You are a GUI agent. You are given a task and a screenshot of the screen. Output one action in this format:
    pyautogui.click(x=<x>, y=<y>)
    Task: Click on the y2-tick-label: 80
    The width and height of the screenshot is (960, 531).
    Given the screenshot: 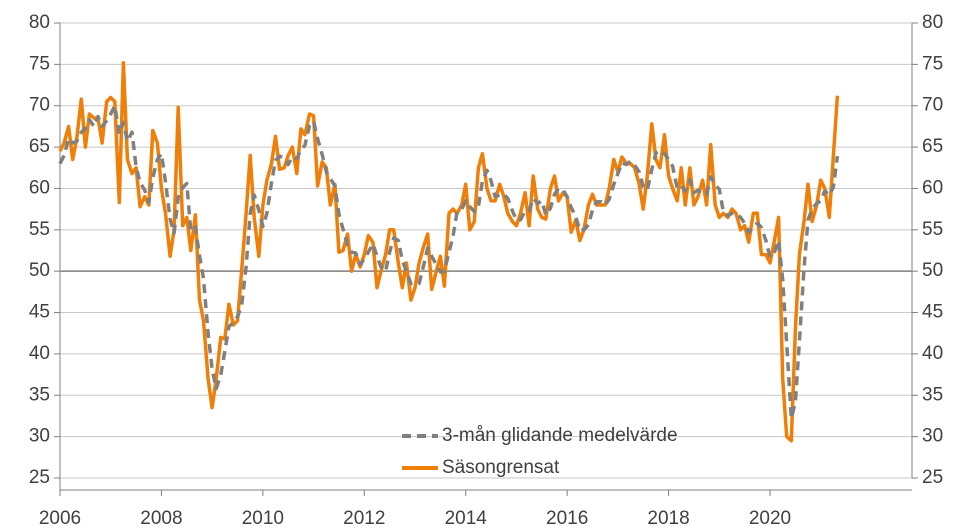 What is the action you would take?
    pyautogui.click(x=932, y=22)
    